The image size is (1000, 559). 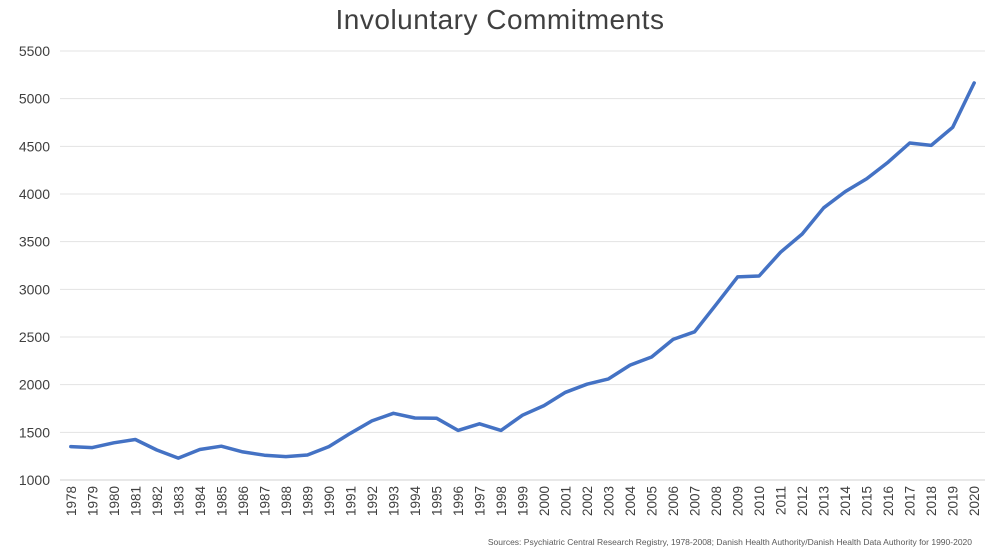 I want to click on x-tick-label: 1979, so click(x=92, y=501).